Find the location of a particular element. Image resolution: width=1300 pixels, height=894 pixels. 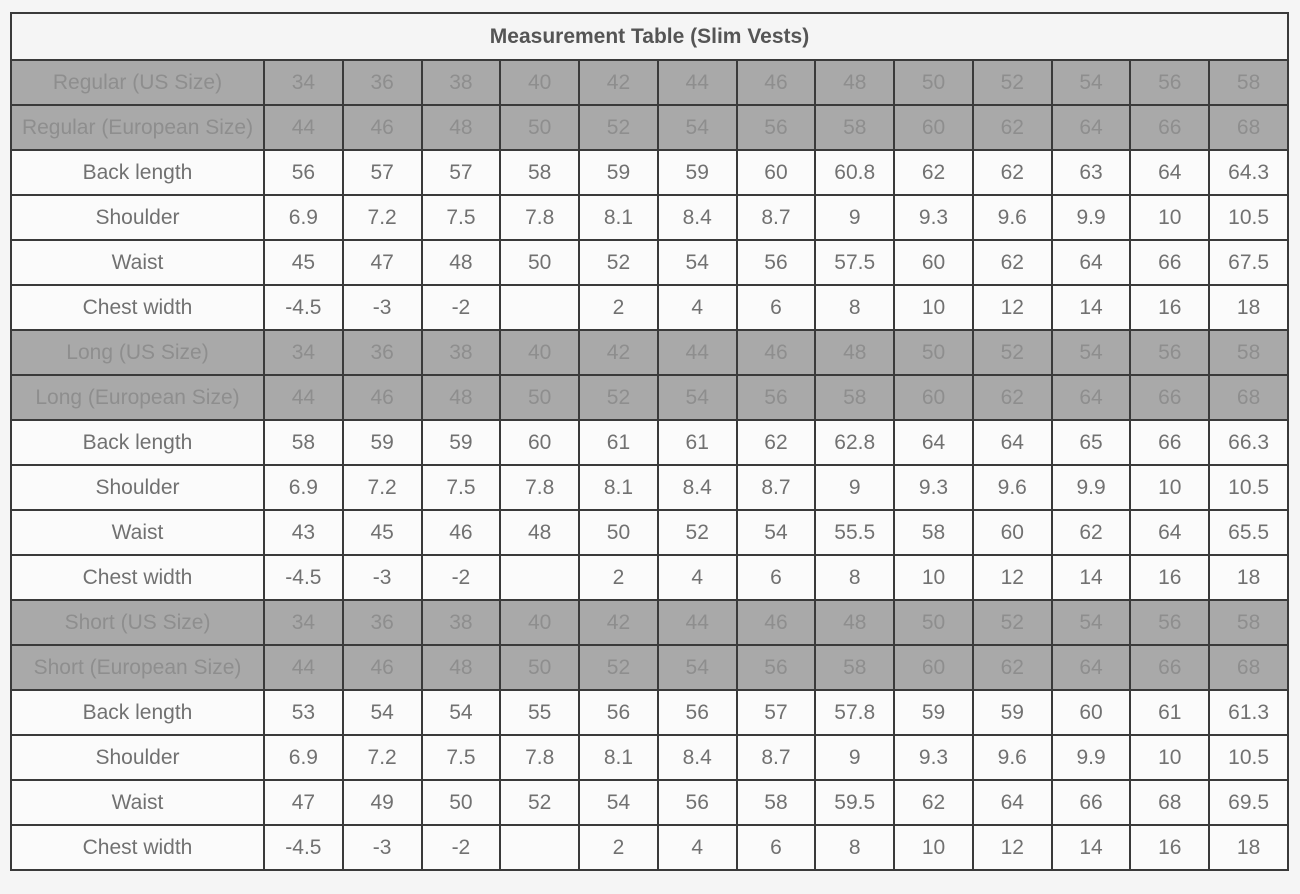

value-cell: 59.5 is located at coordinates (855, 802).